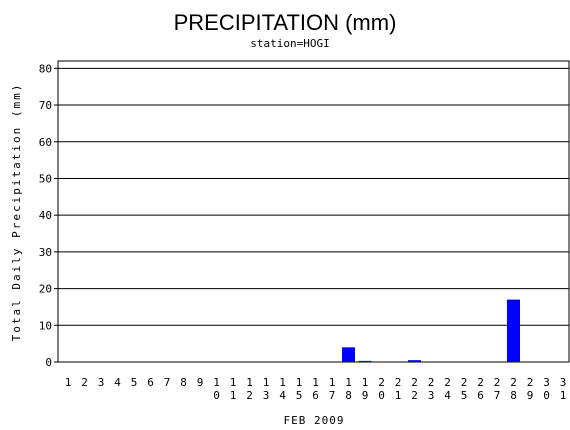 The image size is (570, 430). I want to click on x-tick-label: 6, so click(150, 382).